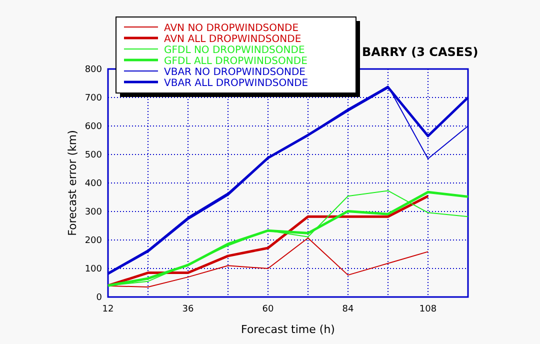 This screenshot has width=540, height=344. Describe the element at coordinates (428, 309) in the screenshot. I see `x-tick-label: 108` at that location.